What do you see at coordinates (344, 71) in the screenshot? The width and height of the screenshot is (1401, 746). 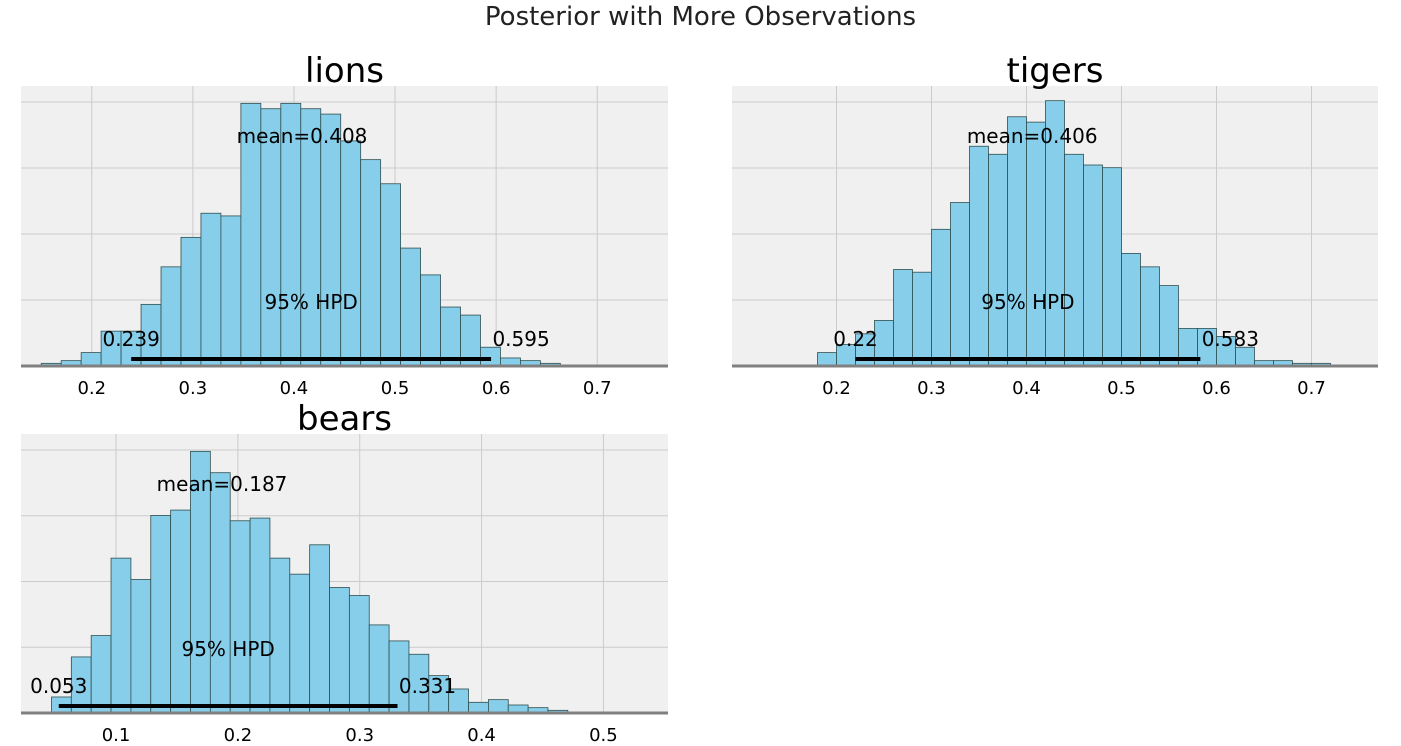 I see `panel-title: lions` at bounding box center [344, 71].